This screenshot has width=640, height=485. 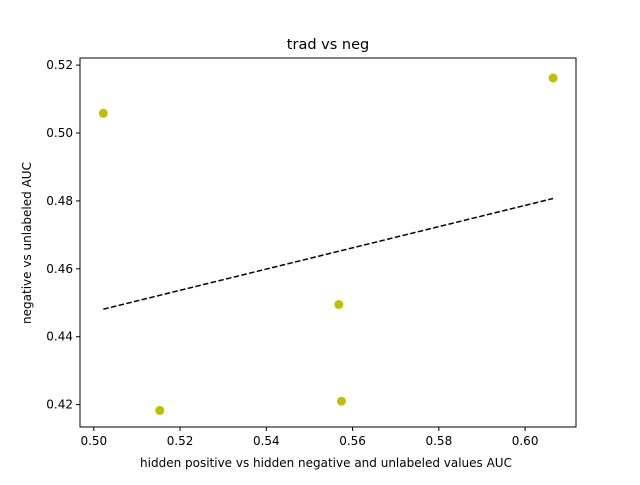 What do you see at coordinates (59, 337) in the screenshot?
I see `y-tick-label: 0.44` at bounding box center [59, 337].